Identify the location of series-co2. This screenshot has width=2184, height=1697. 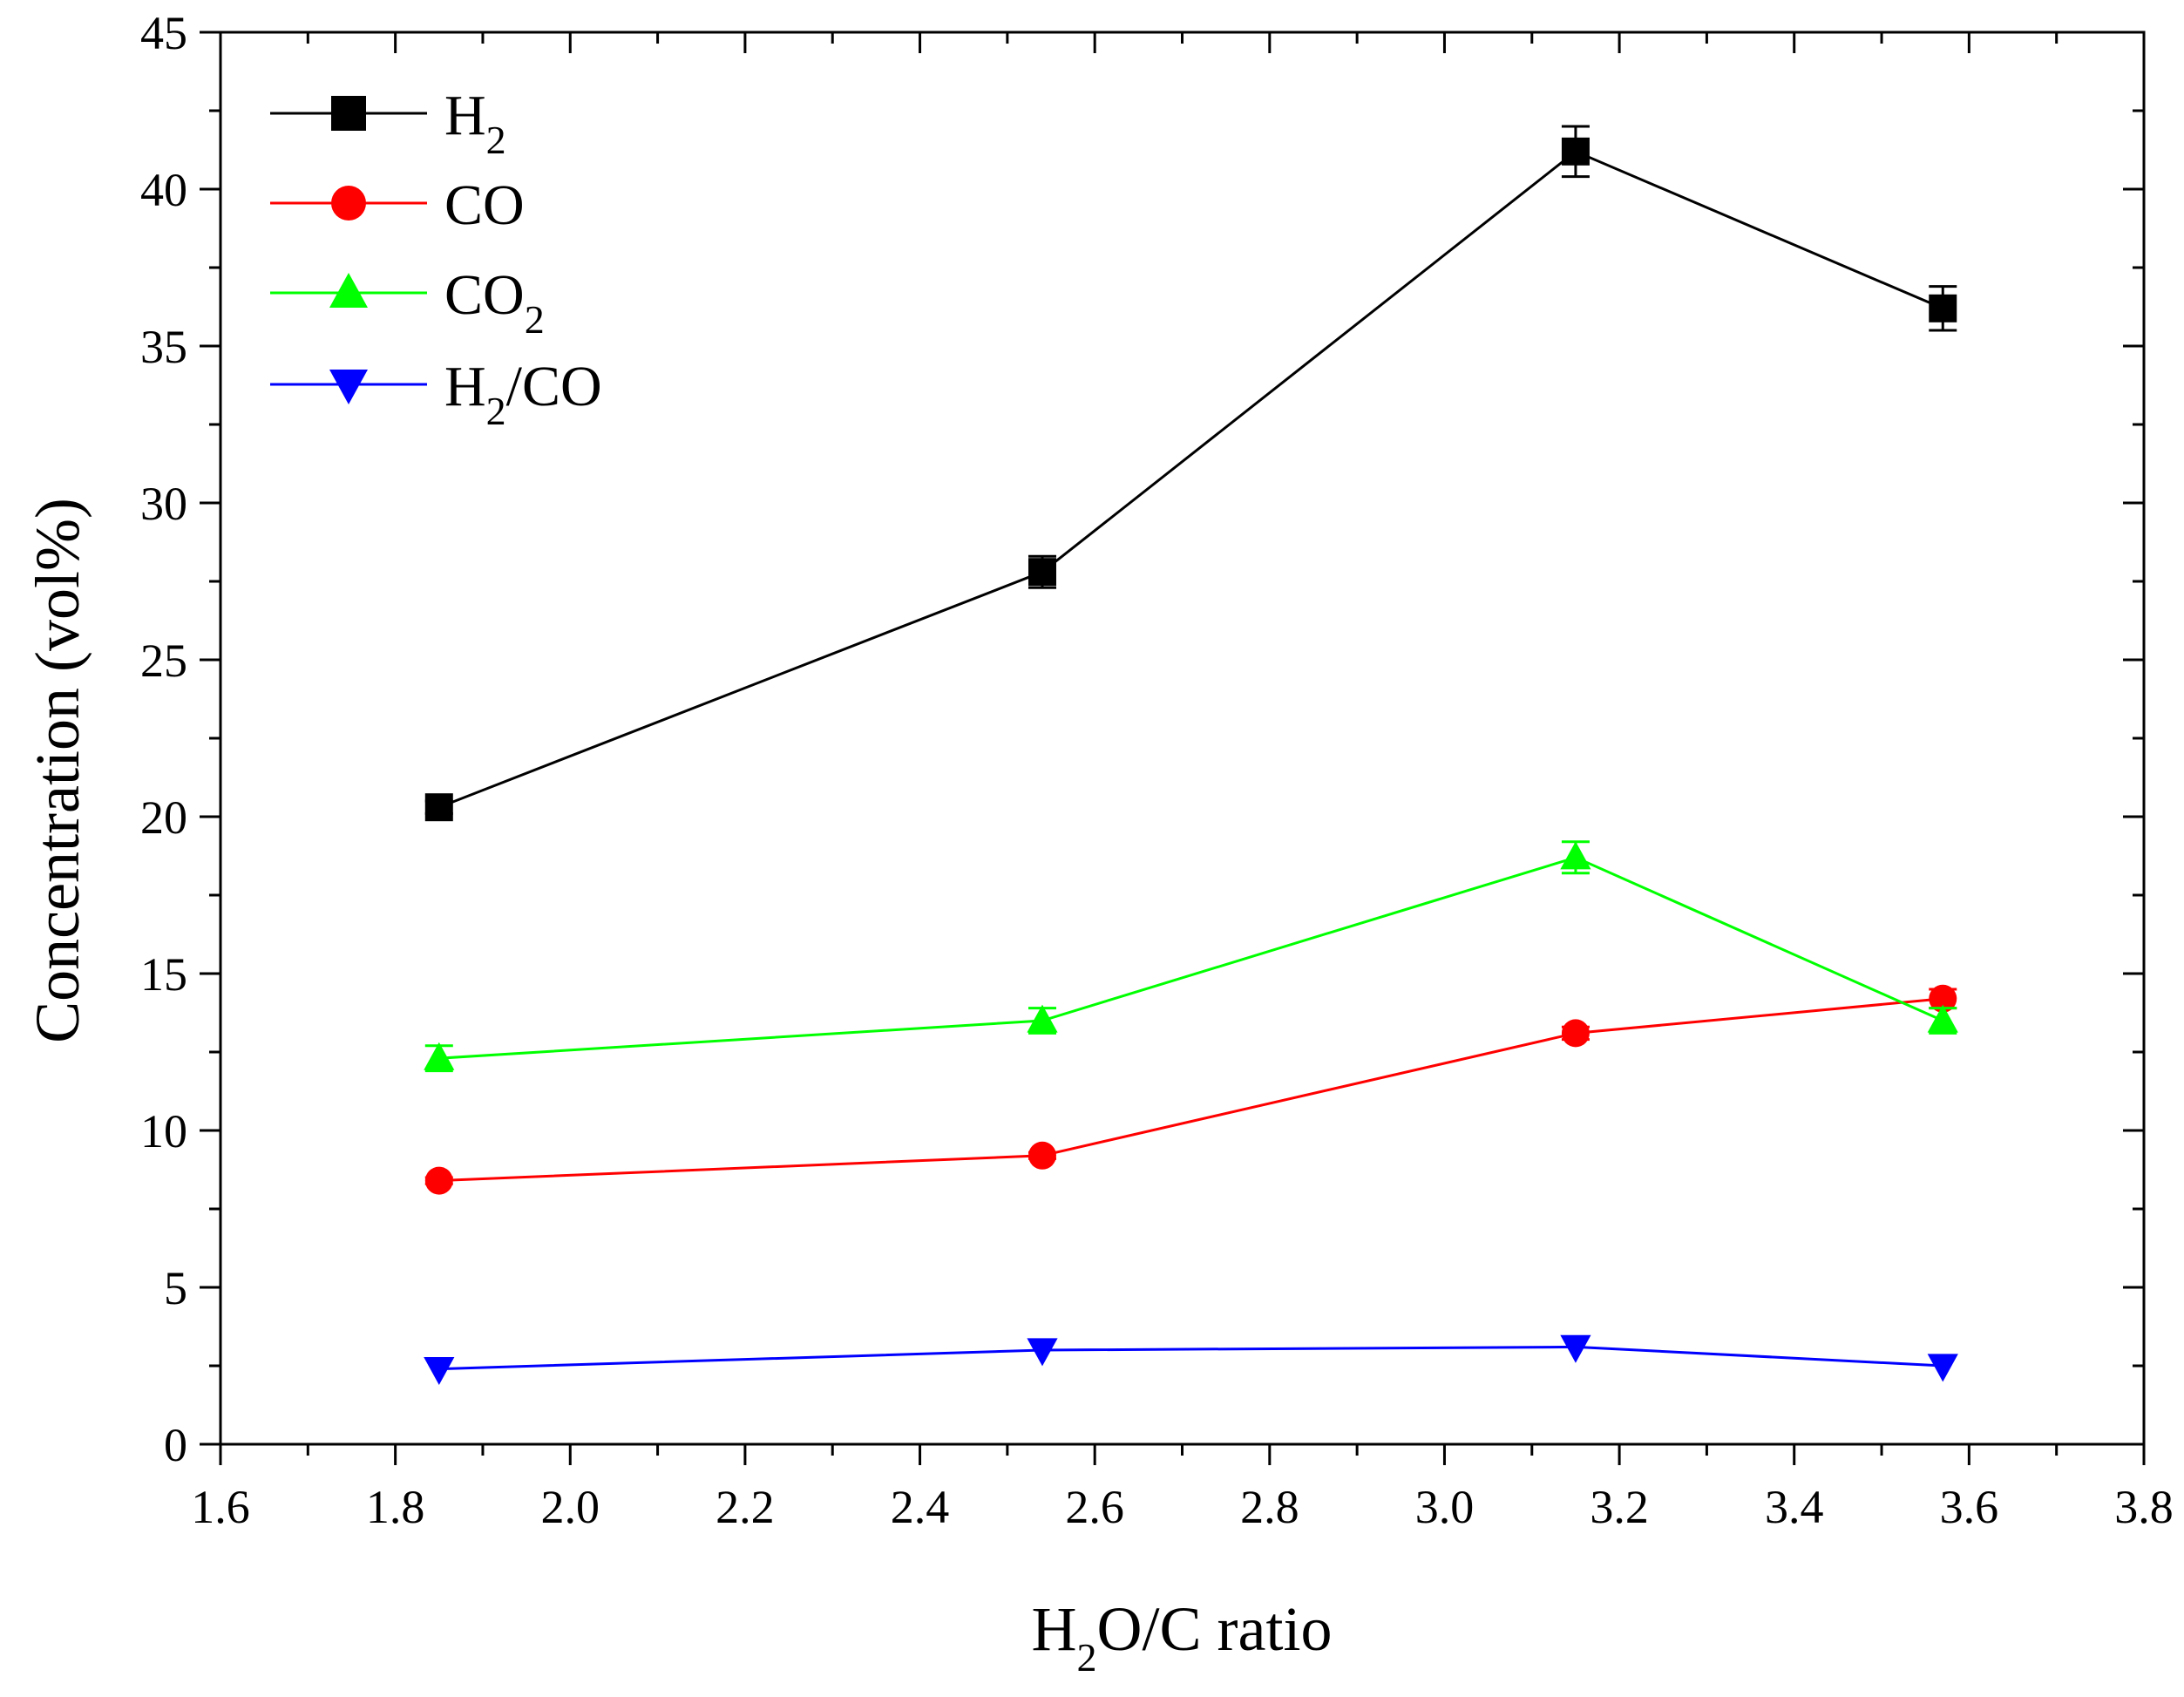
(1191, 956).